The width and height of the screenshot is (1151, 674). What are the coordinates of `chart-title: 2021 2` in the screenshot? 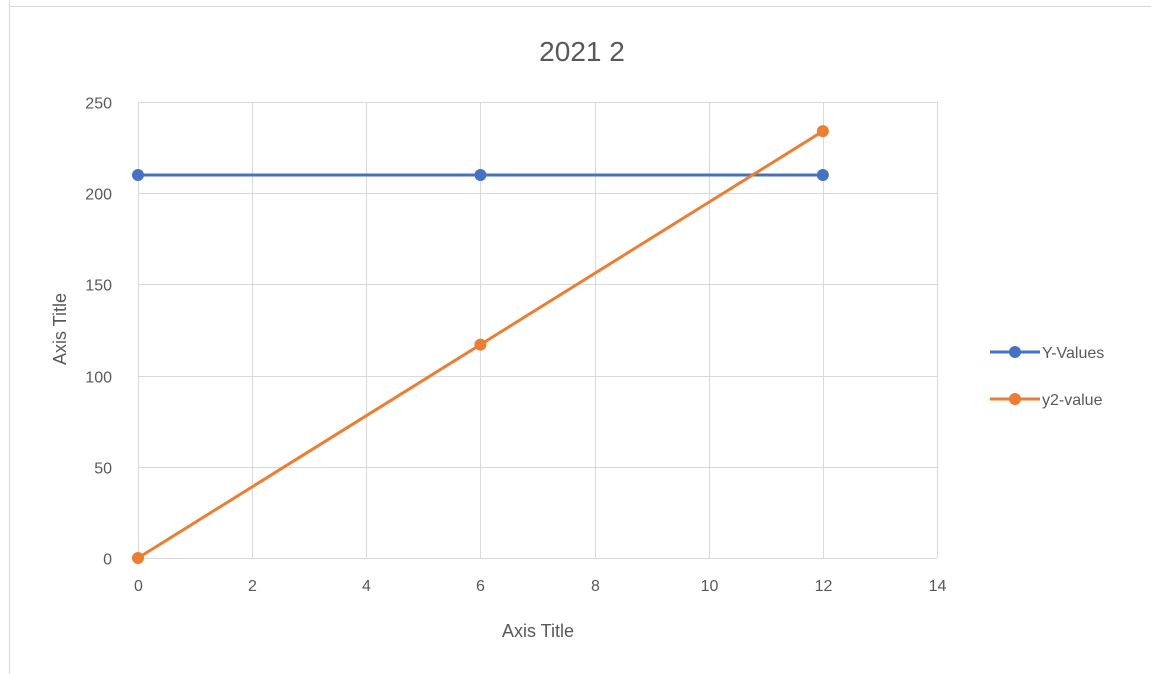 It's located at (582, 51).